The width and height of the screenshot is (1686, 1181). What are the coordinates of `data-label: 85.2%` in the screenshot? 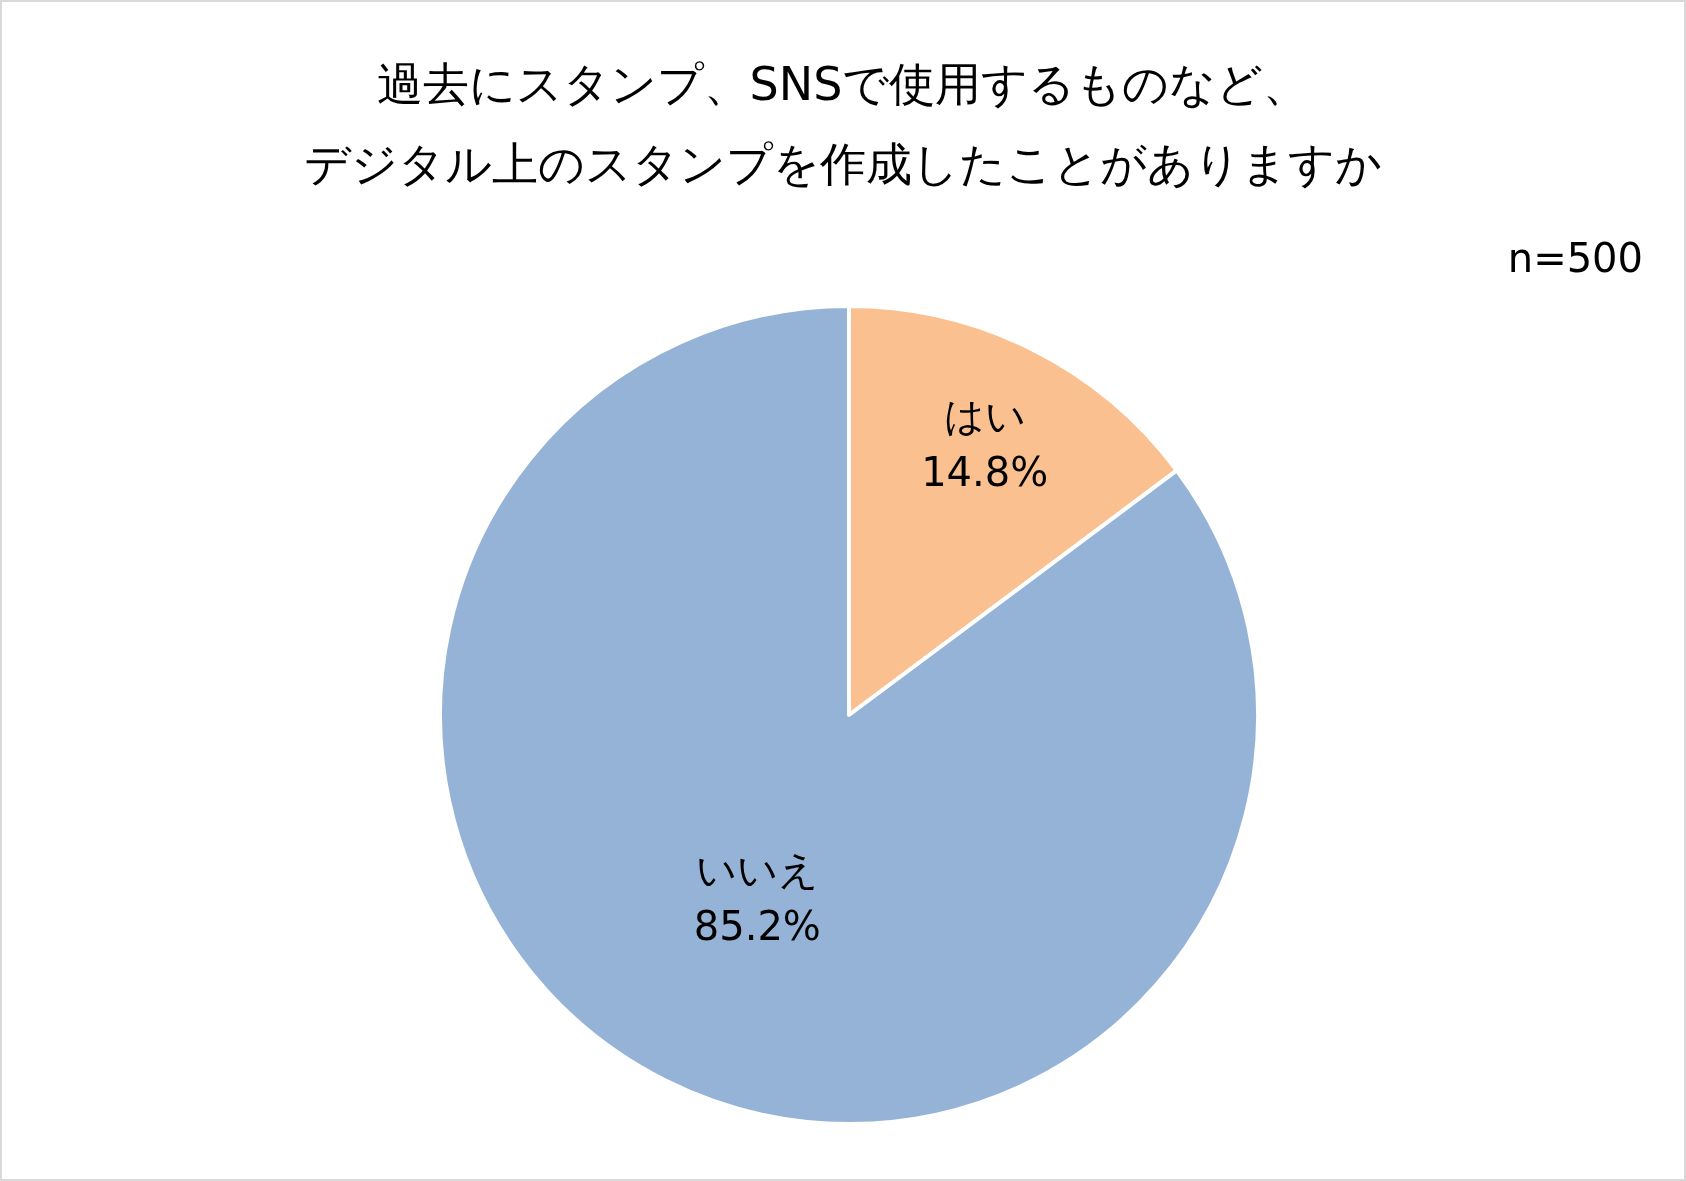 It's located at (757, 925).